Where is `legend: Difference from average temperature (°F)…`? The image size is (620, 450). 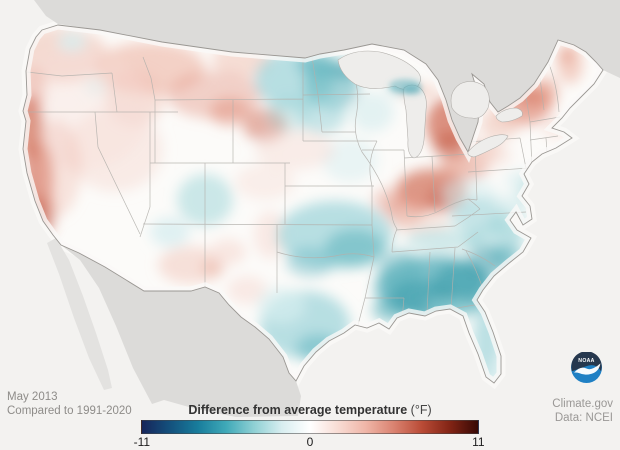
legend: Difference from average temperature (°F)… is located at coordinates (309, 426).